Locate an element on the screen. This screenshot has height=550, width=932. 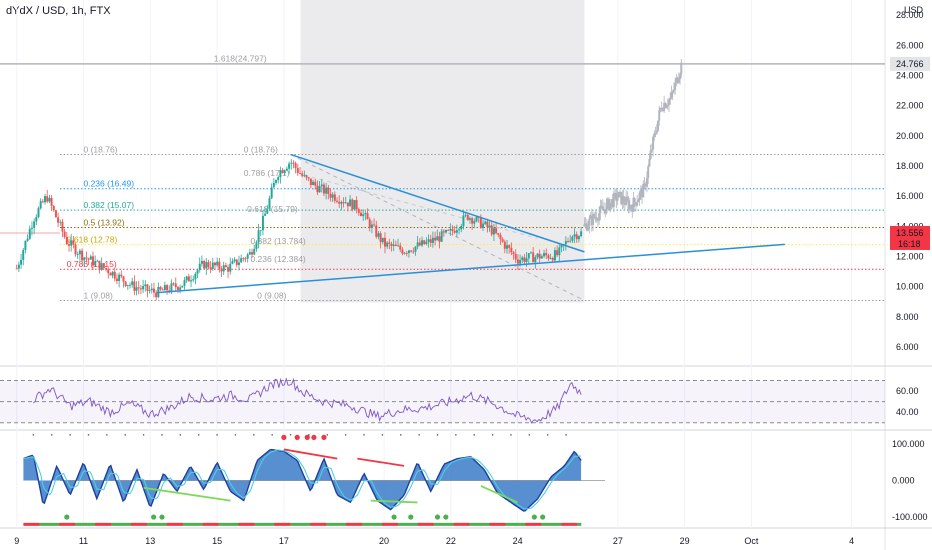
oscillator-signal-line is located at coordinates (302, 479).